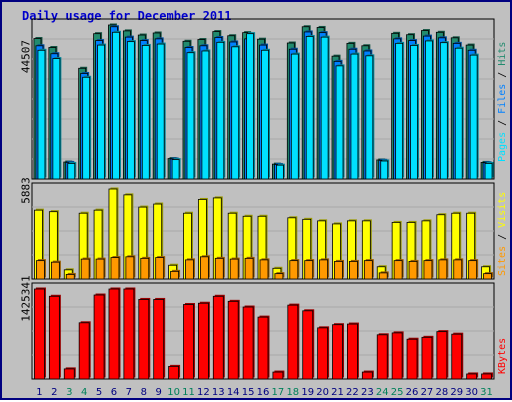 This screenshot has width=512, height=402. Describe the element at coordinates (248, 392) in the screenshot. I see `x-tick-label-day-15: 15` at that location.